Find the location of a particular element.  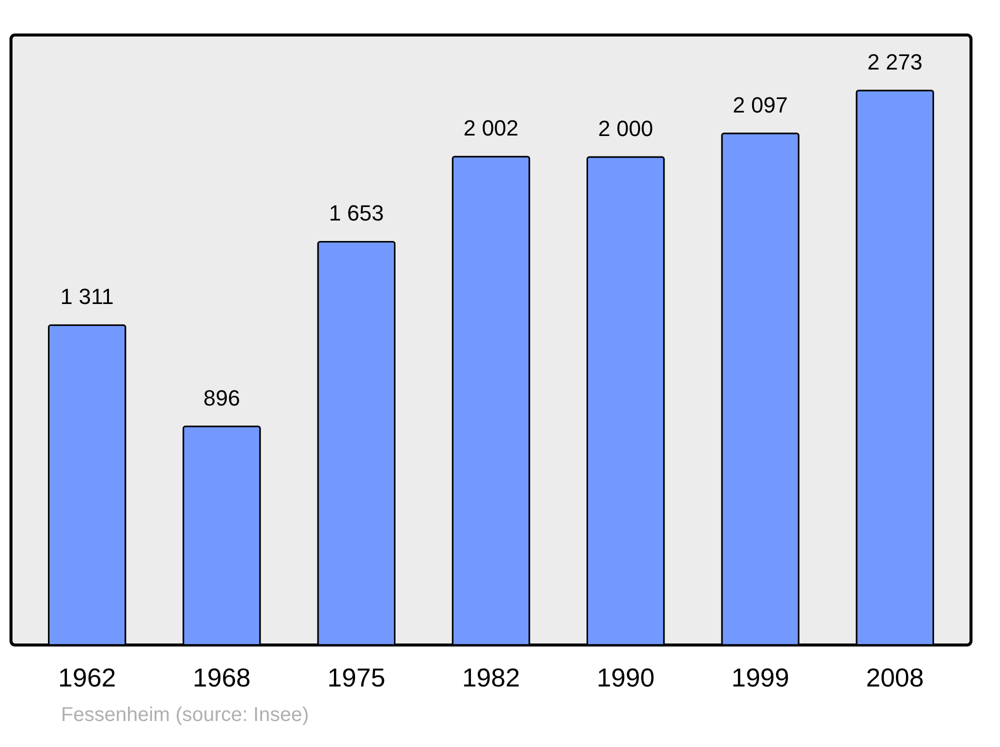

data-label: 2 002 is located at coordinates (491, 128).